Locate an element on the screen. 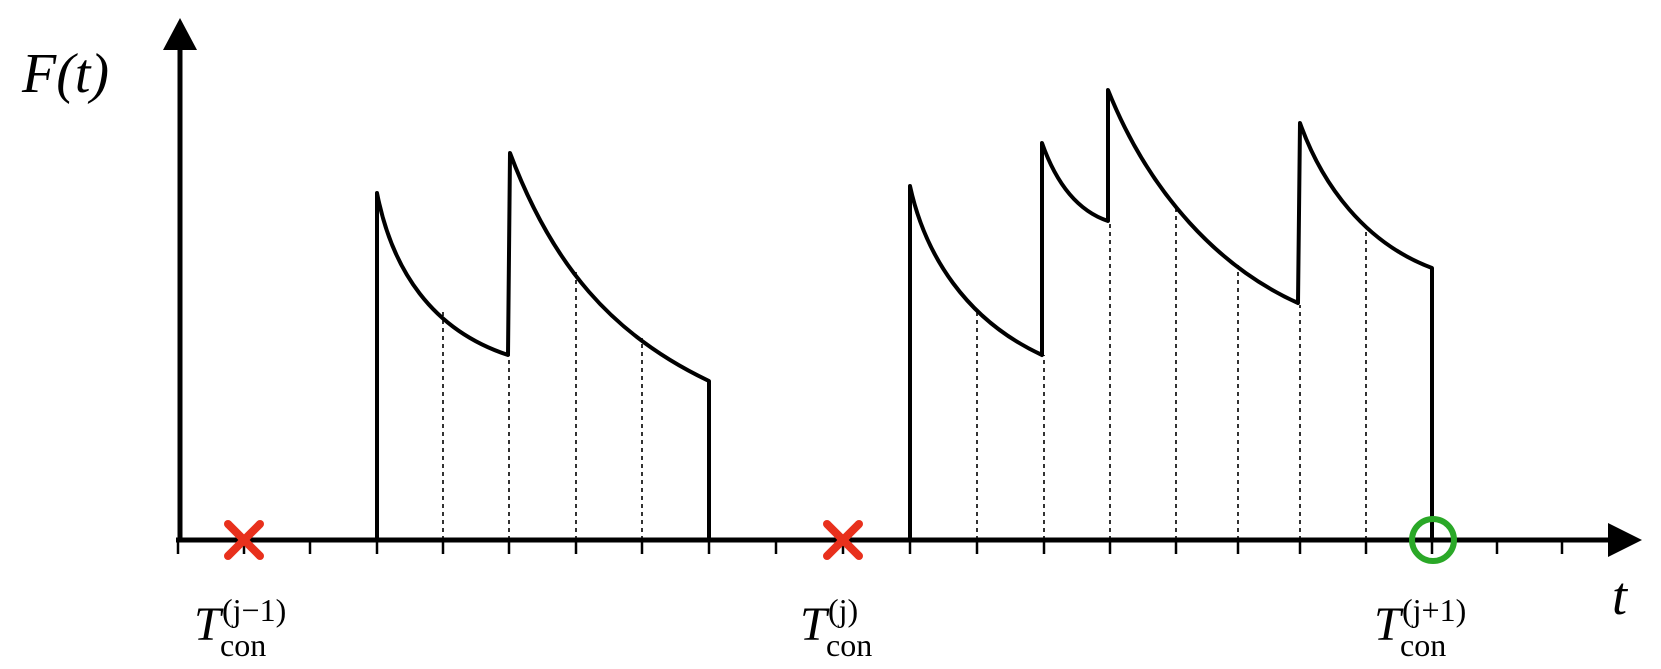  marker-label-3: T (j+1) con is located at coordinates (1420, 627).